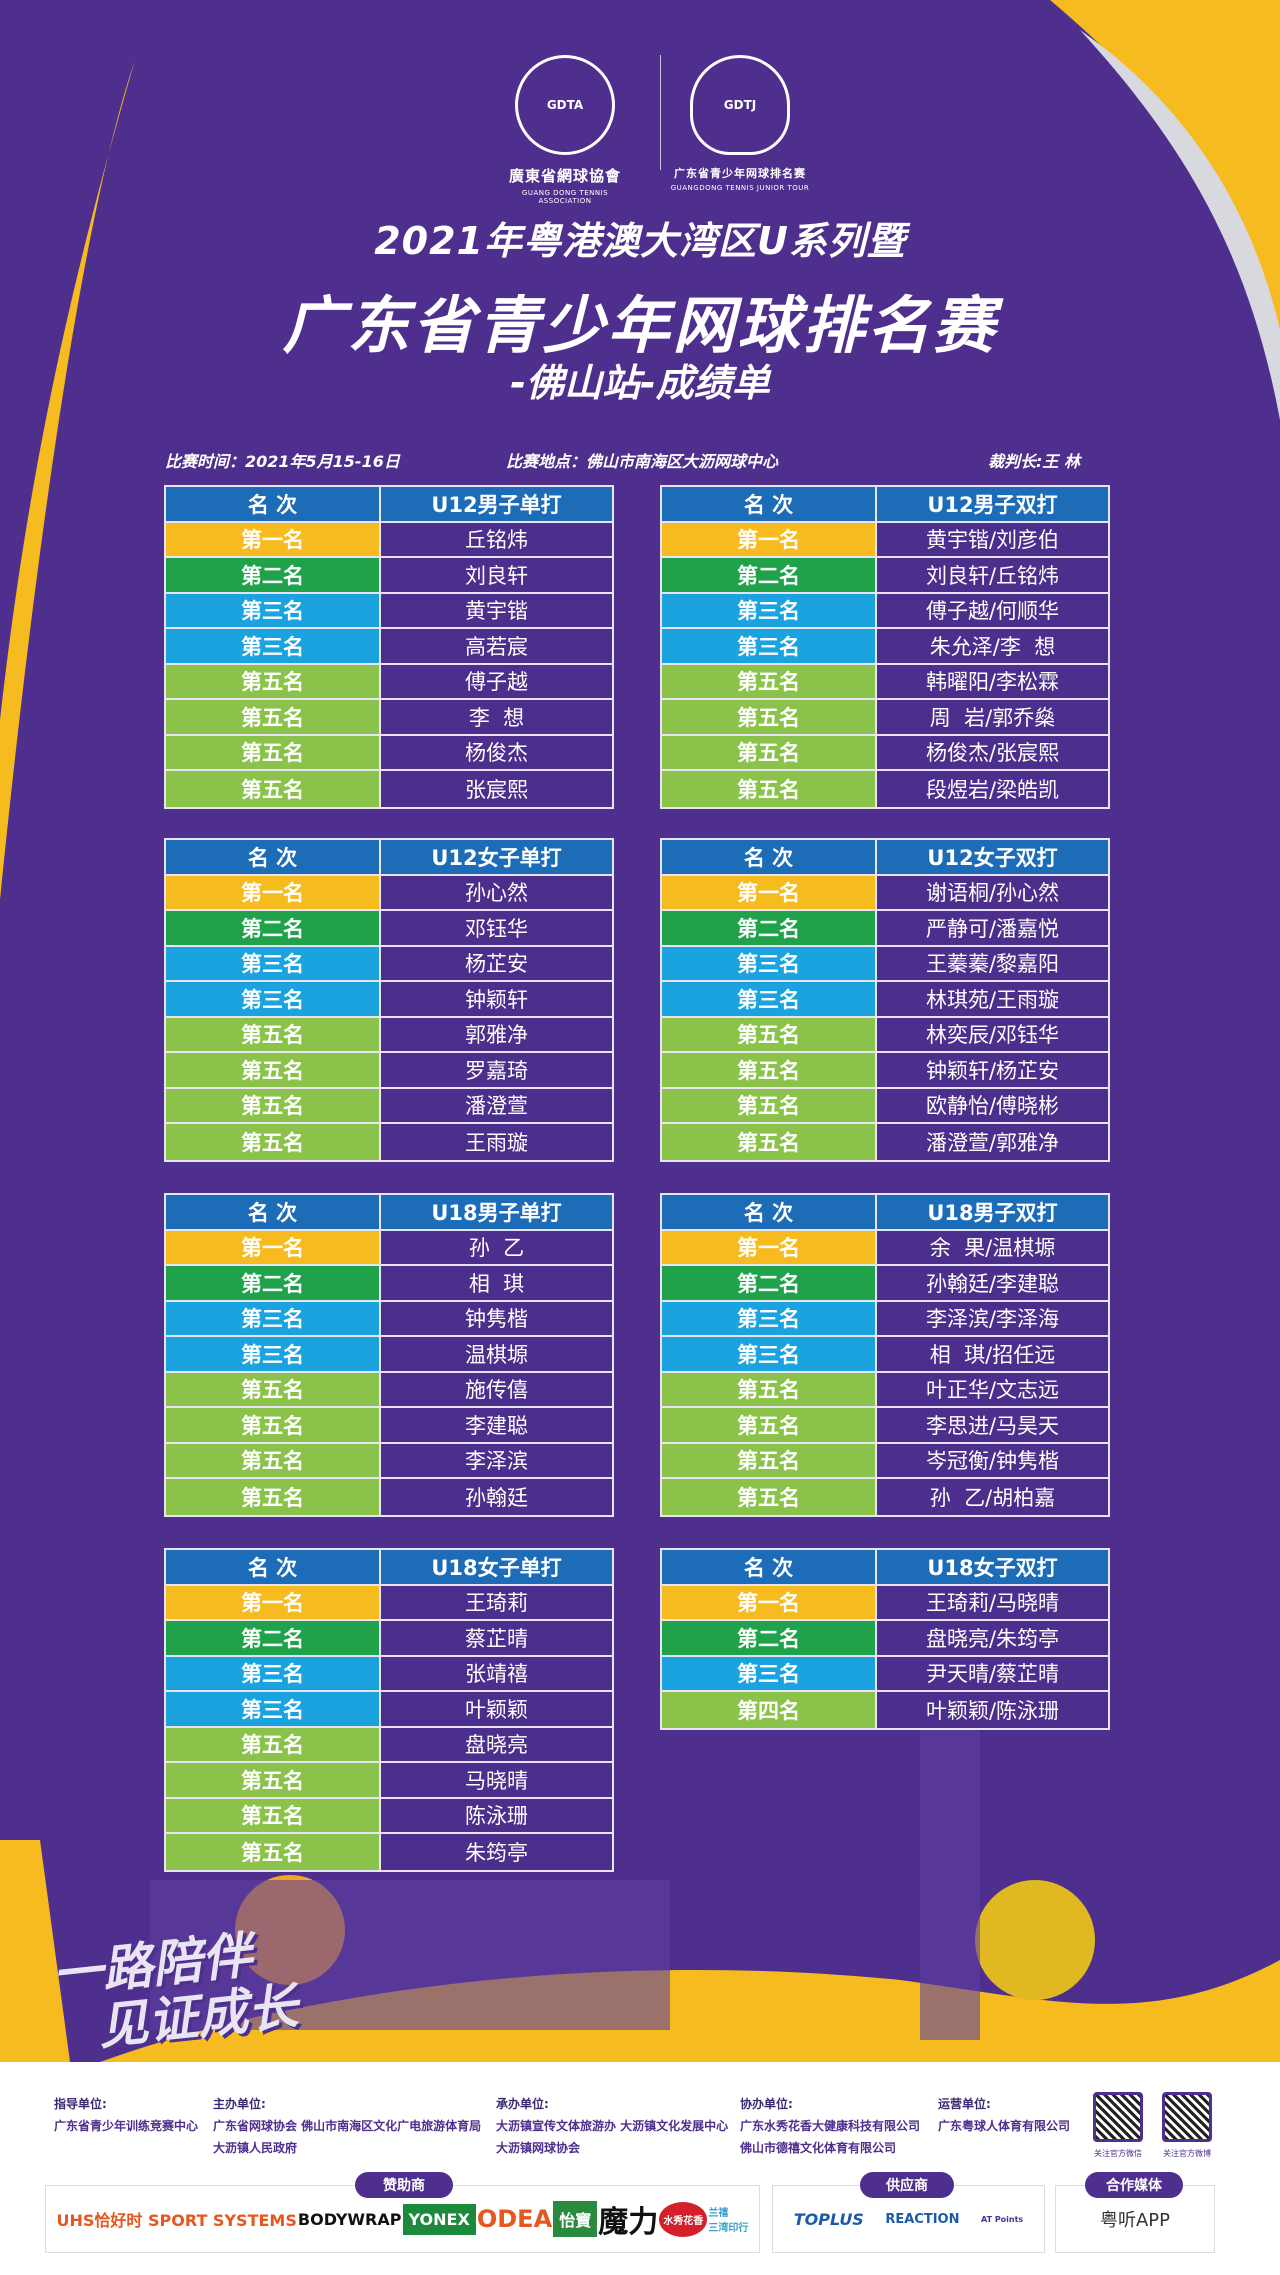 This screenshot has height=2275, width=1280. Describe the element at coordinates (349, 2219) in the screenshot. I see `sponsor-logo: BODYWRAP` at that location.